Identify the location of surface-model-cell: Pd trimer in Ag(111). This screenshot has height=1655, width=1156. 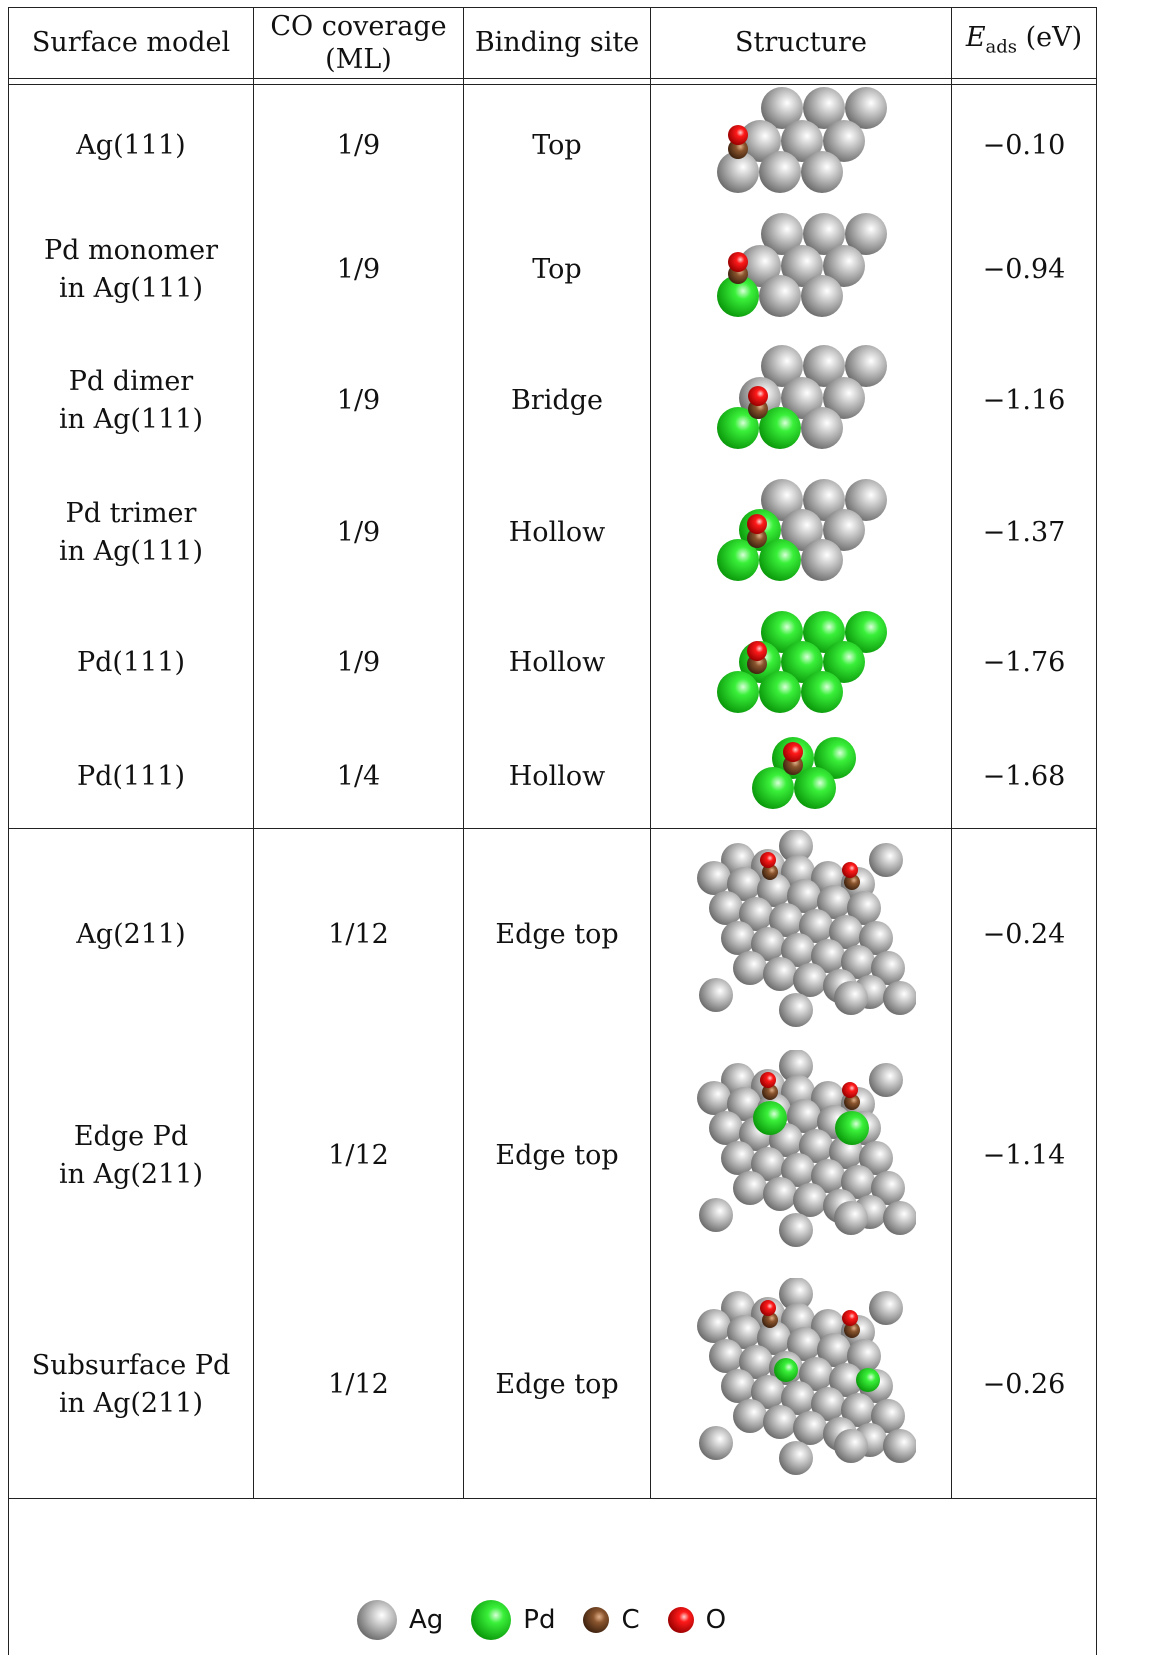
(131, 533).